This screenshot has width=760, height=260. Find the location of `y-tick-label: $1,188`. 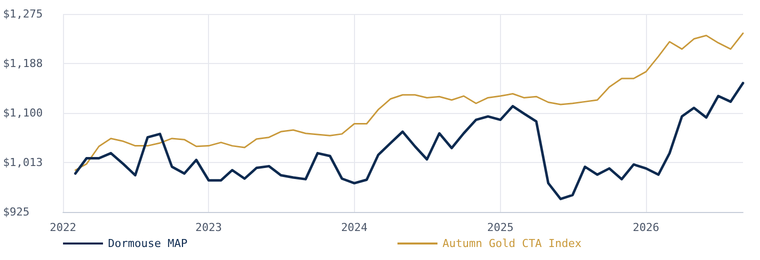

y-tick-label: $1,188 is located at coordinates (23, 63).